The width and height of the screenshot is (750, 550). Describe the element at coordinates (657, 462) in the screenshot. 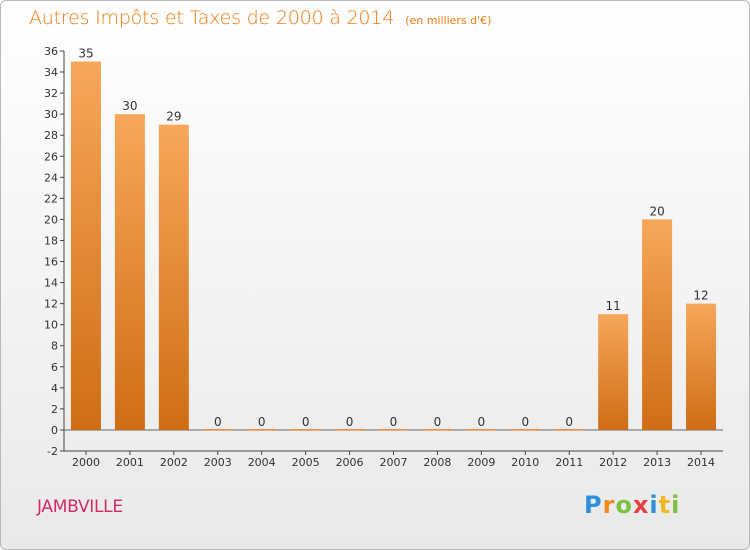

I see `x-tick-label: 2013` at that location.